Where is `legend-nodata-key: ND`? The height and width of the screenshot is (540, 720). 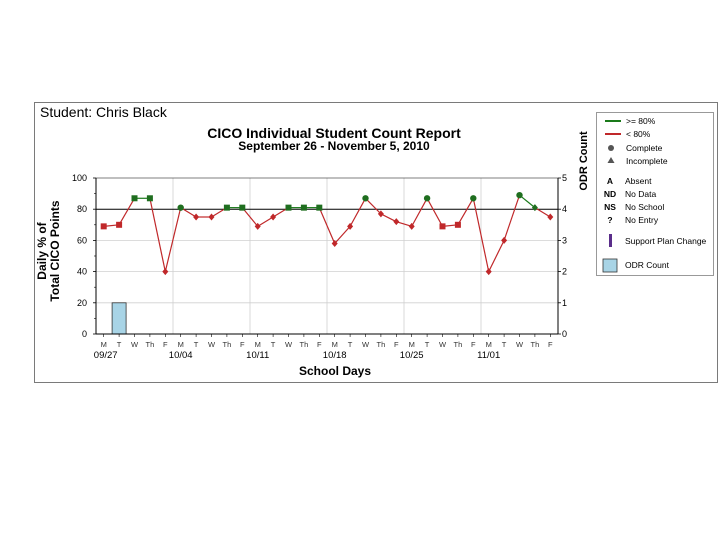
legend-nodata-key: ND is located at coordinates (610, 194).